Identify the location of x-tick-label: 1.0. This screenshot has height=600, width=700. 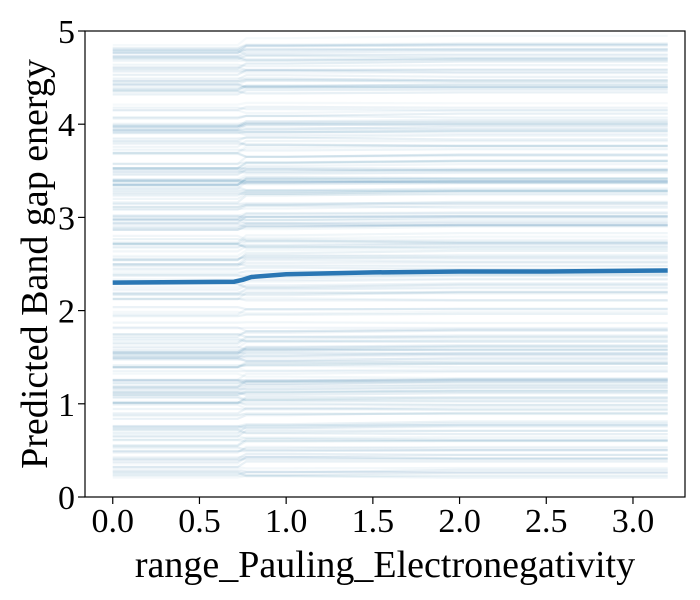
(286, 521).